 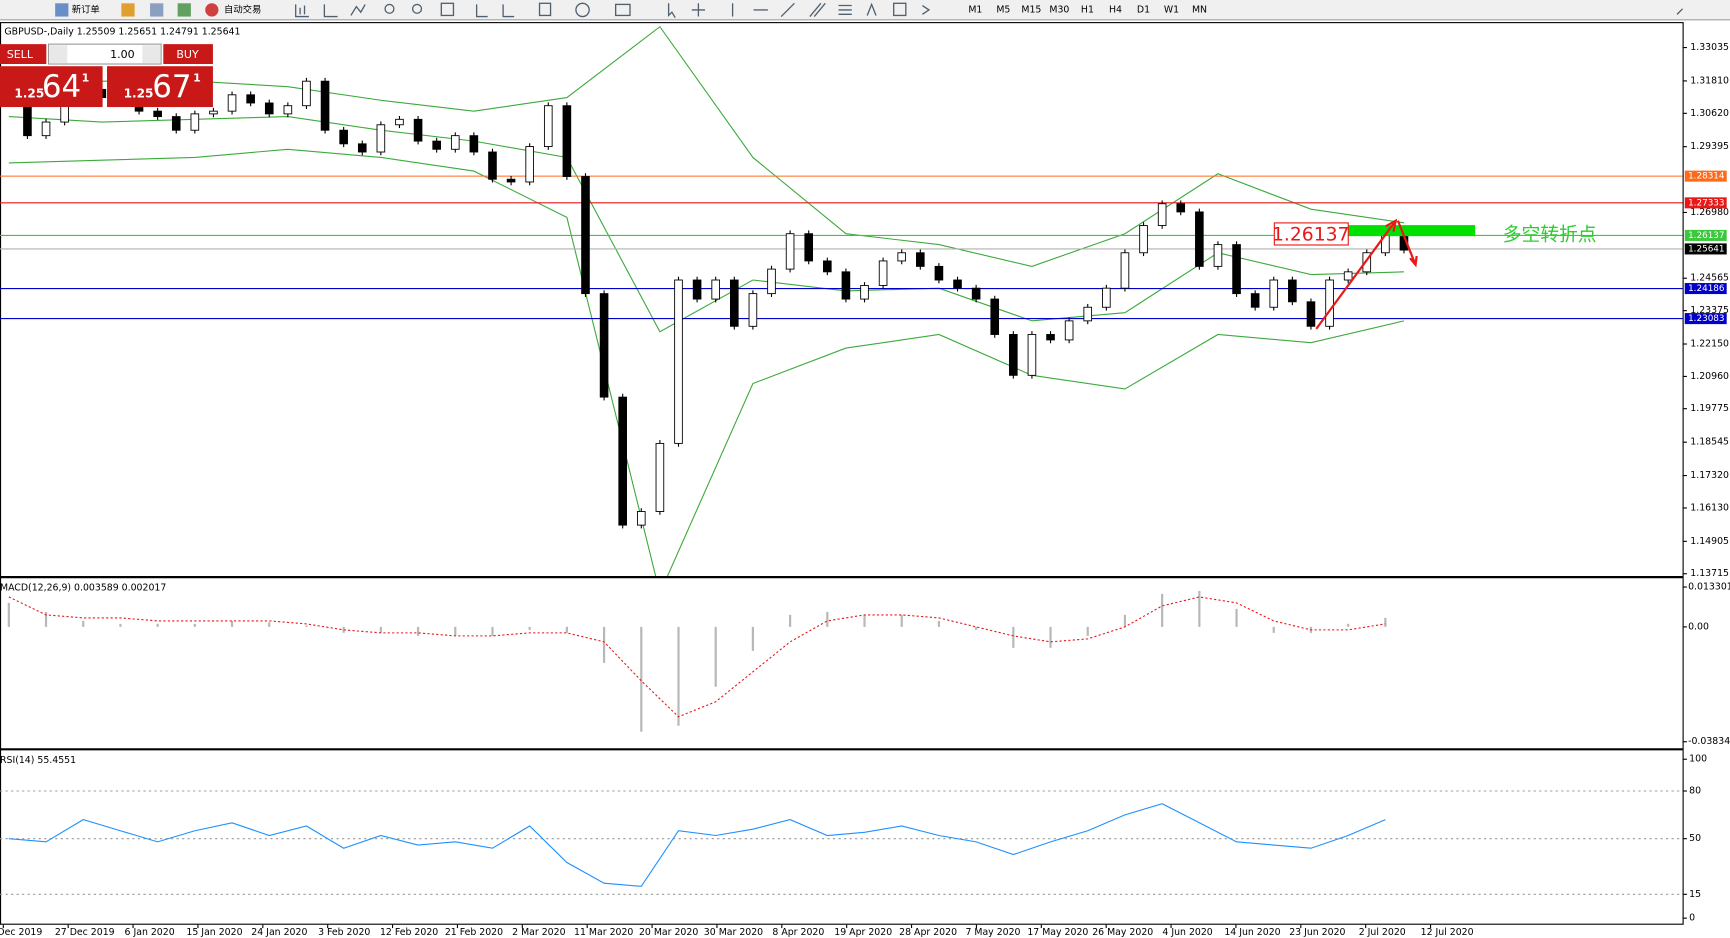 I want to click on date-label: 12 Jul 2020, so click(x=1447, y=932).